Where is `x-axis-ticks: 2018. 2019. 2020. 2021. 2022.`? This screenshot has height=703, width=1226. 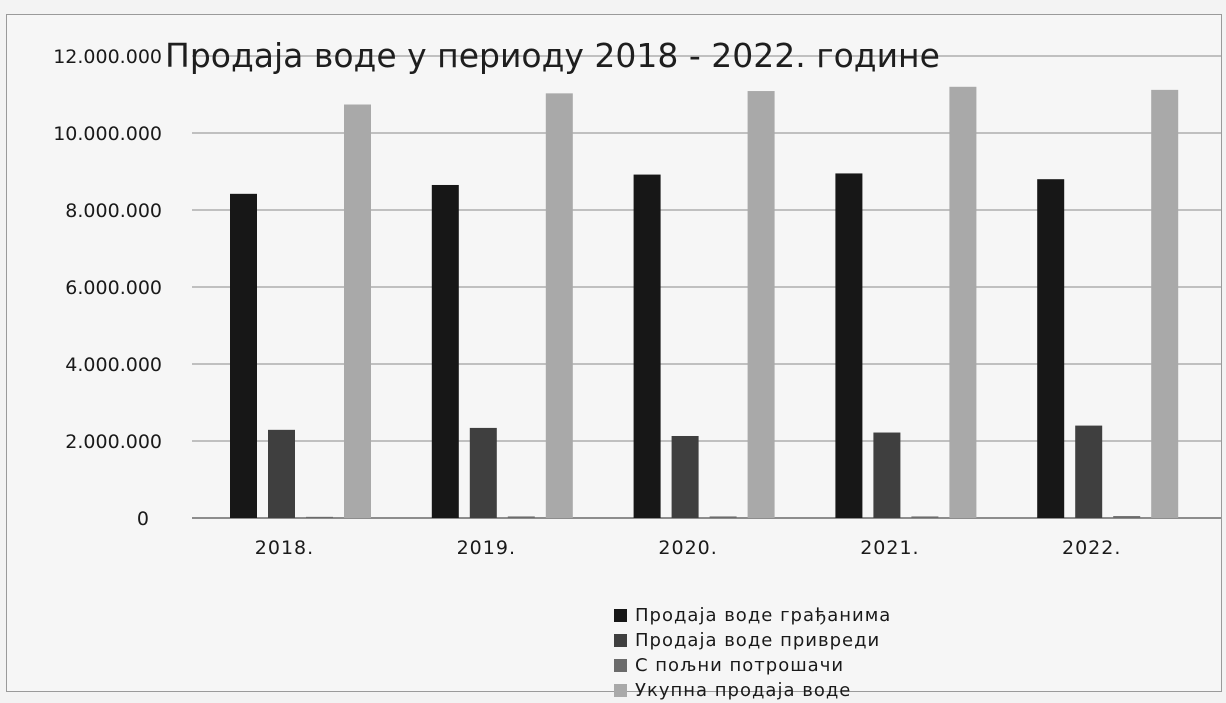 x-axis-ticks: 2018. 2019. 2020. 2021. 2022. is located at coordinates (688, 548).